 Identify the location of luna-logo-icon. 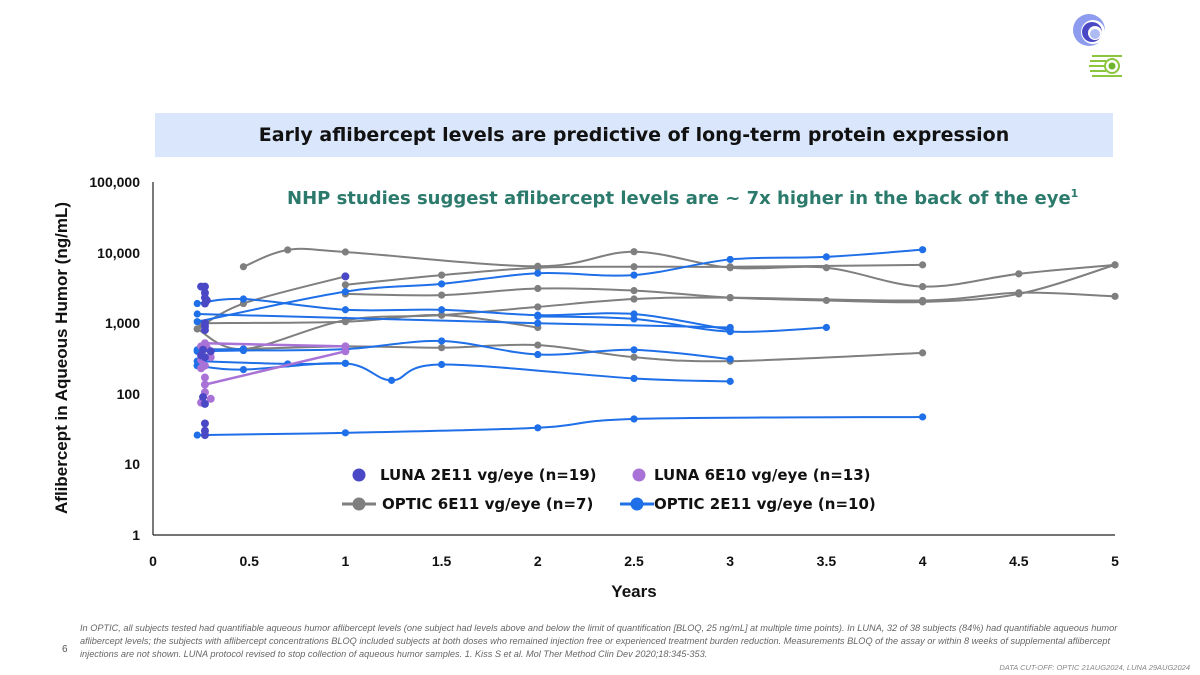
(1089, 30).